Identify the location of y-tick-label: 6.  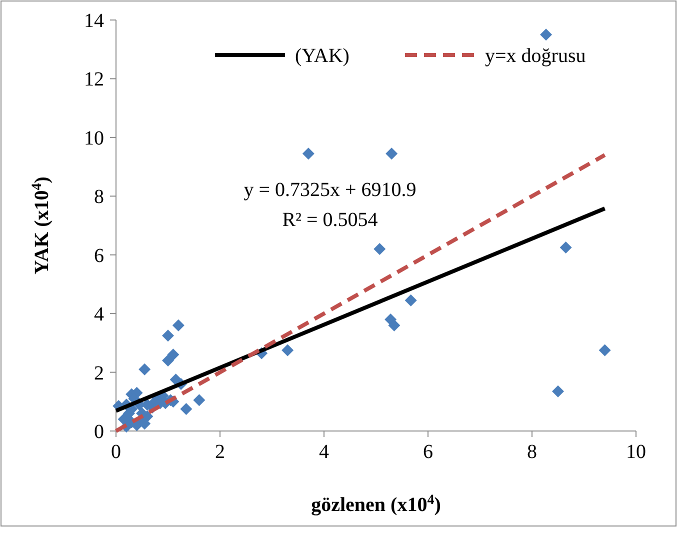
(99, 255).